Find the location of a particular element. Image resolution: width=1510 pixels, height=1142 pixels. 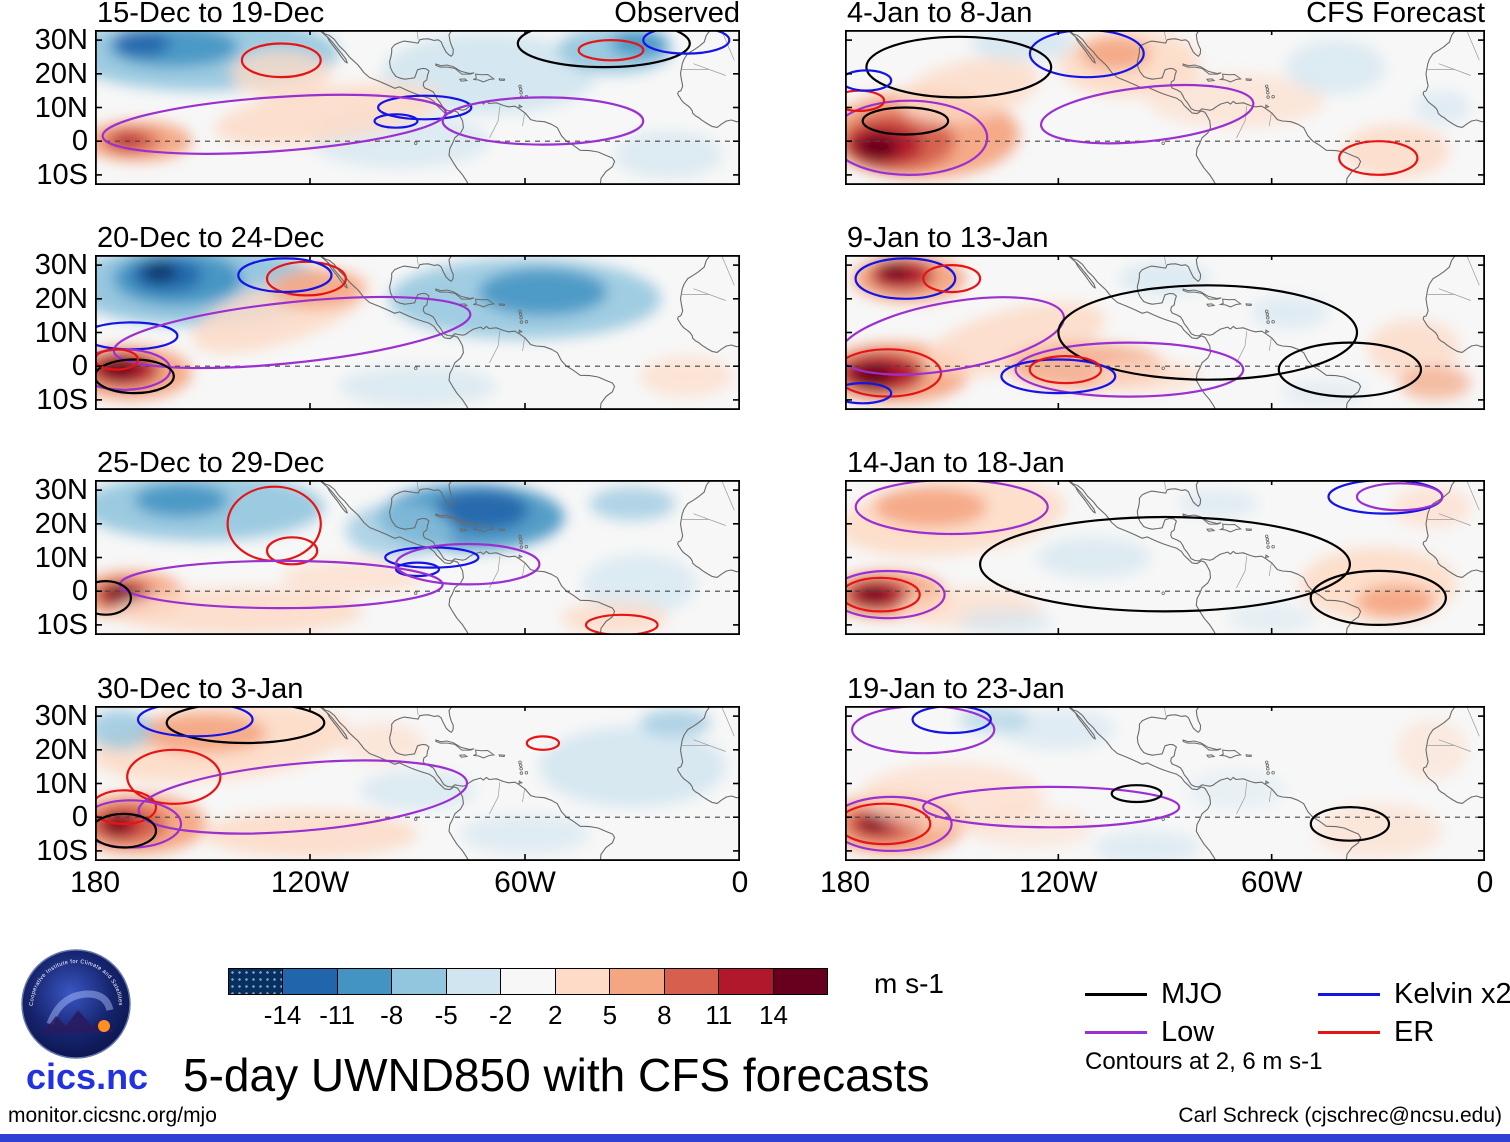

panel-corner-label: Observed is located at coordinates (677, 14).